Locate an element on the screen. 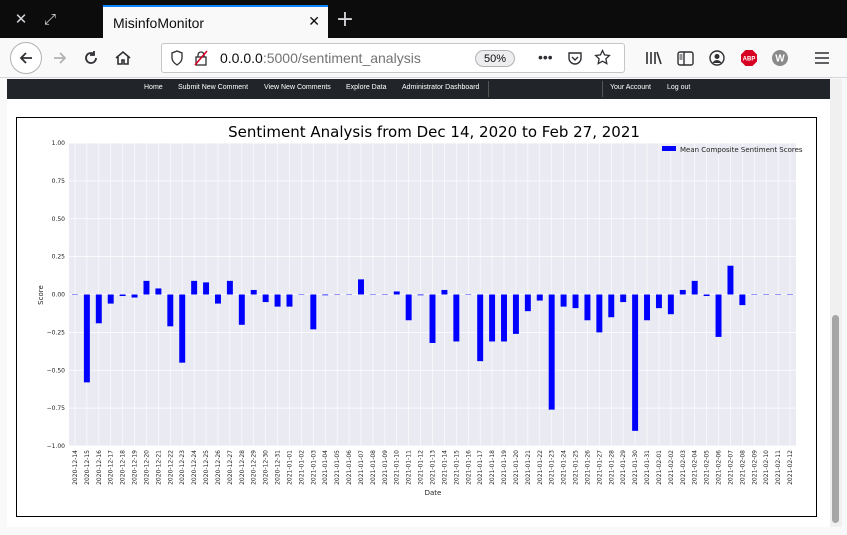  x-tick-label: 2020-12-28 is located at coordinates (242, 467).